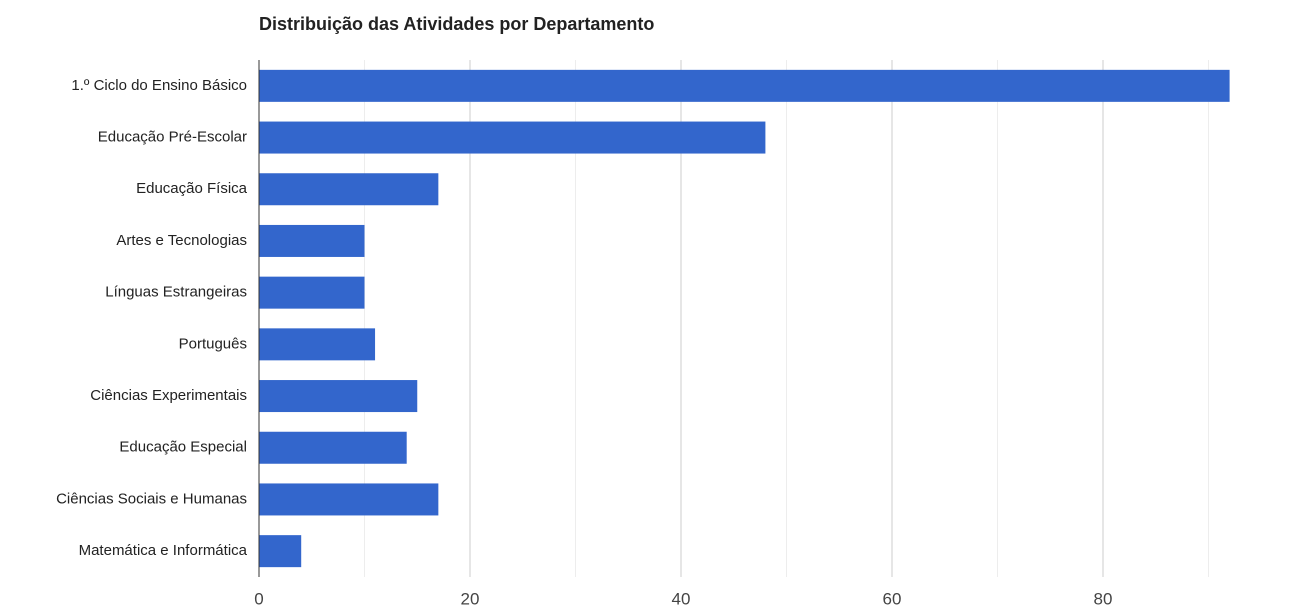 The height and width of the screenshot is (610, 1309). I want to click on x-tick-label: 60, so click(892, 598).